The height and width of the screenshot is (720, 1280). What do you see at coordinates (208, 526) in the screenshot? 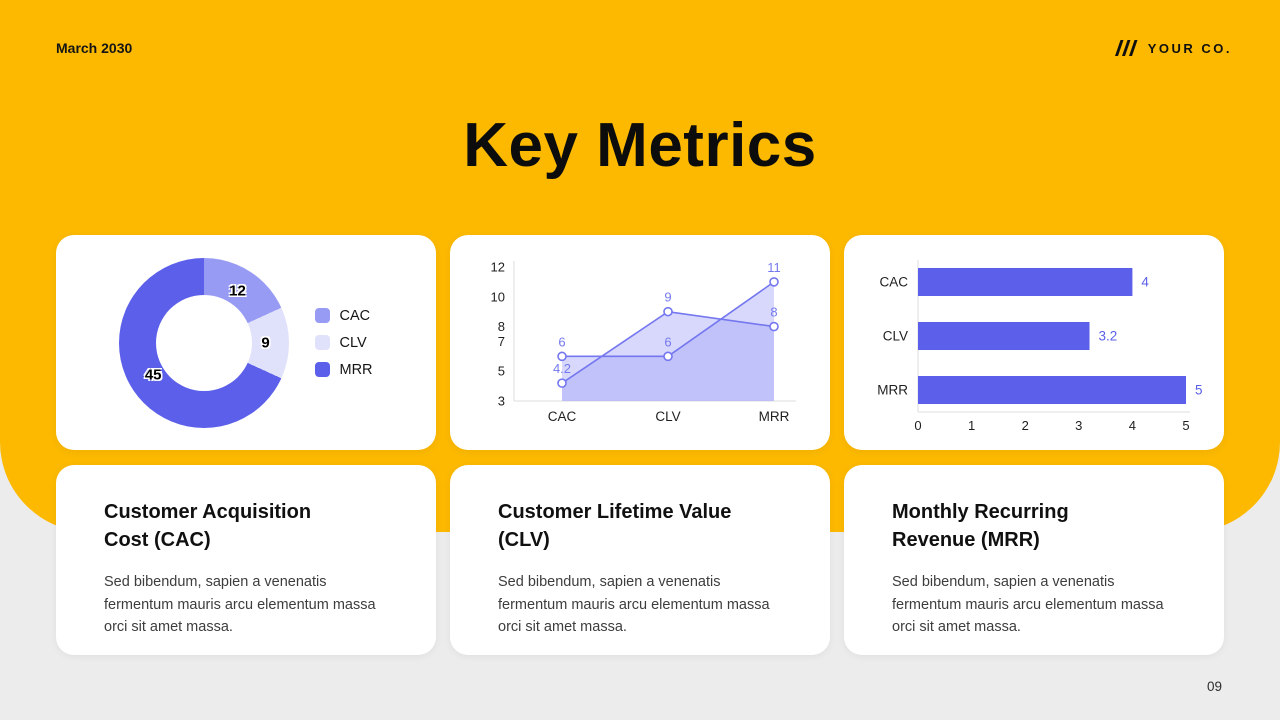
I see `metric-card-title: Customer Acquisition Cost (CAC)` at bounding box center [208, 526].